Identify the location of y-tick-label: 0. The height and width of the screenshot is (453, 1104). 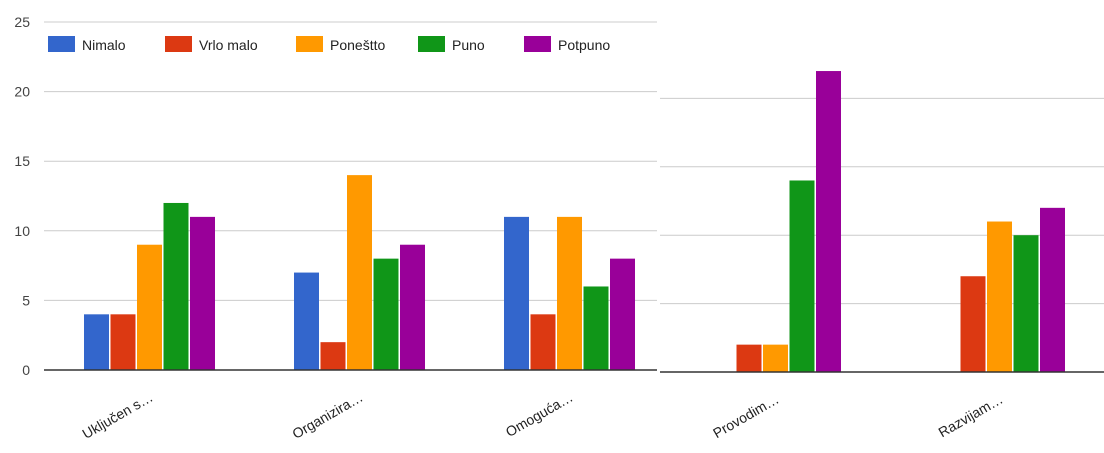
(26, 370).